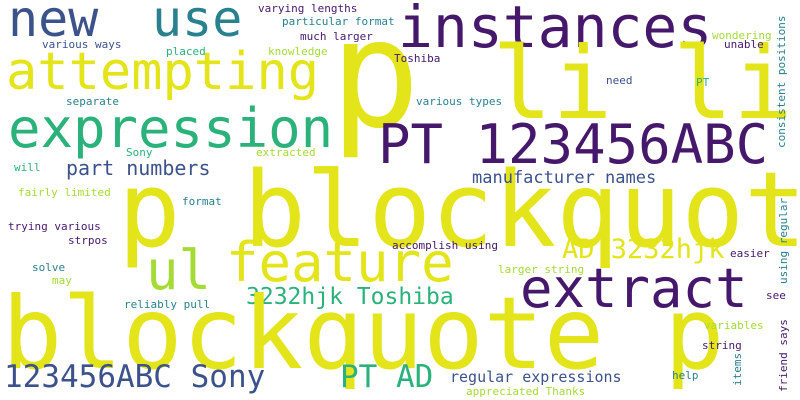  I want to click on word-consistent-positions: consistent positions, so click(781, 81).